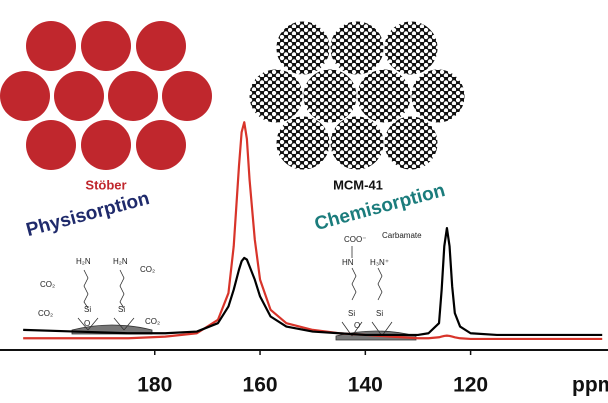  What do you see at coordinates (402, 235) in the screenshot?
I see `chem-label: Carbamate` at bounding box center [402, 235].